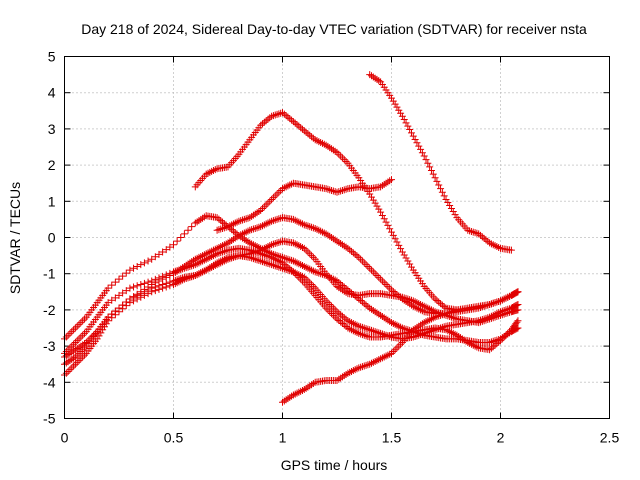  I want to click on x-tick-label: 0, so click(65, 438).